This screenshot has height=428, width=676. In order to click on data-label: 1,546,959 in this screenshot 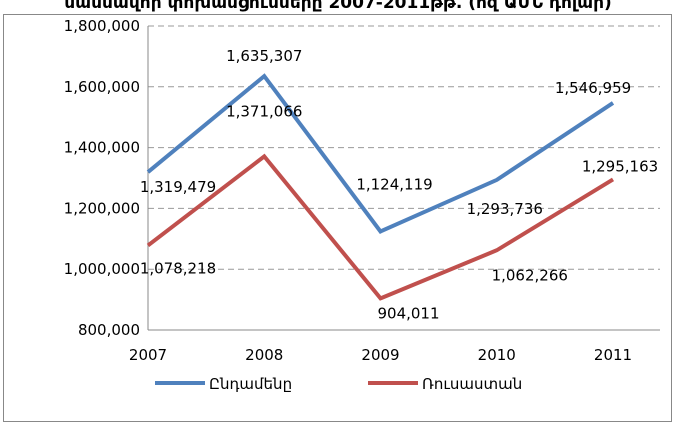, I will do `click(593, 88)`.